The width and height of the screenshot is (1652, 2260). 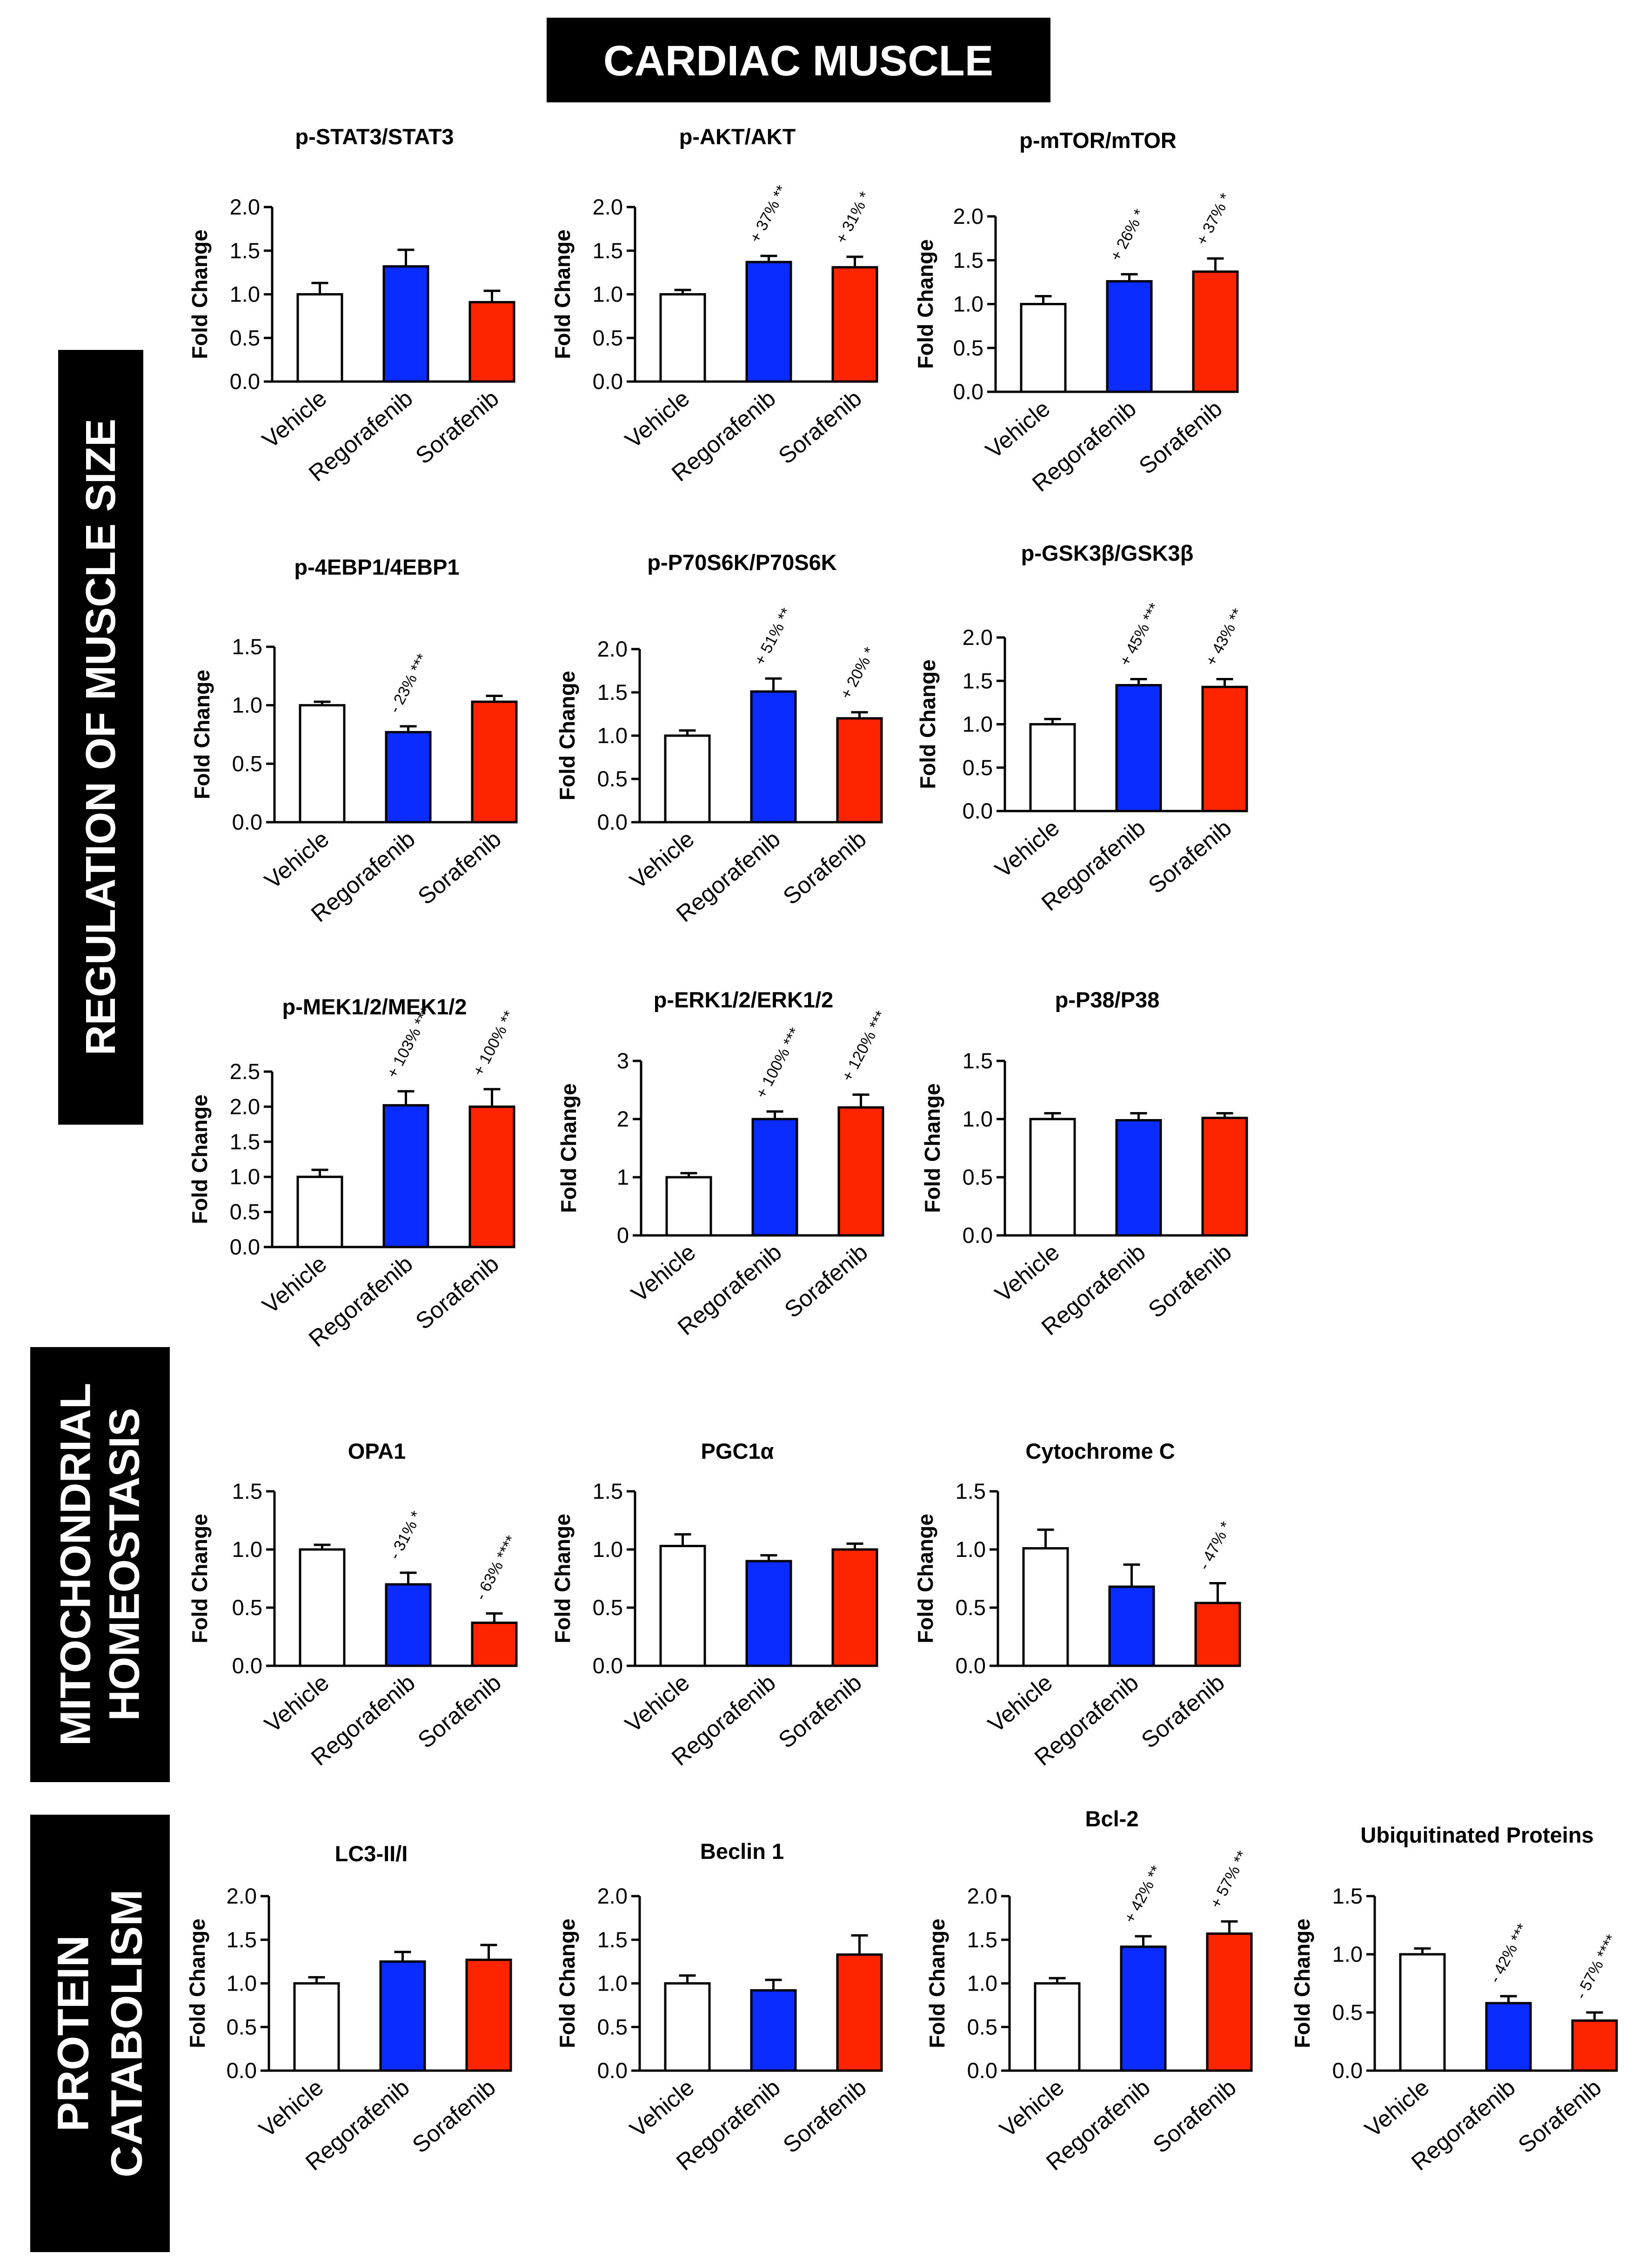 I want to click on header: CARDIAC MUSCLE, so click(x=798, y=60).